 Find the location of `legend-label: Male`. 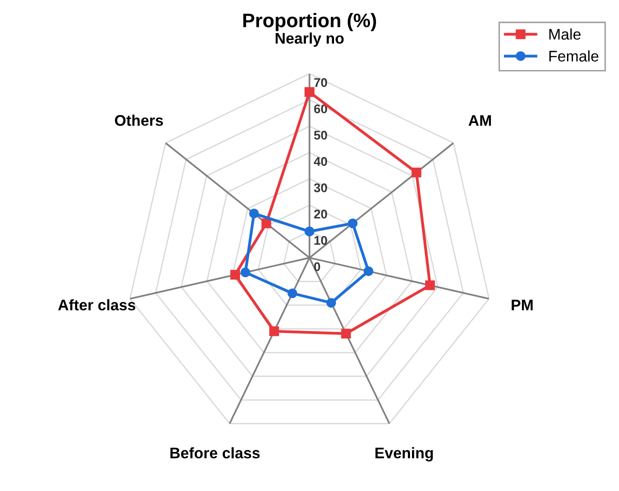

legend-label: Male is located at coordinates (565, 34).